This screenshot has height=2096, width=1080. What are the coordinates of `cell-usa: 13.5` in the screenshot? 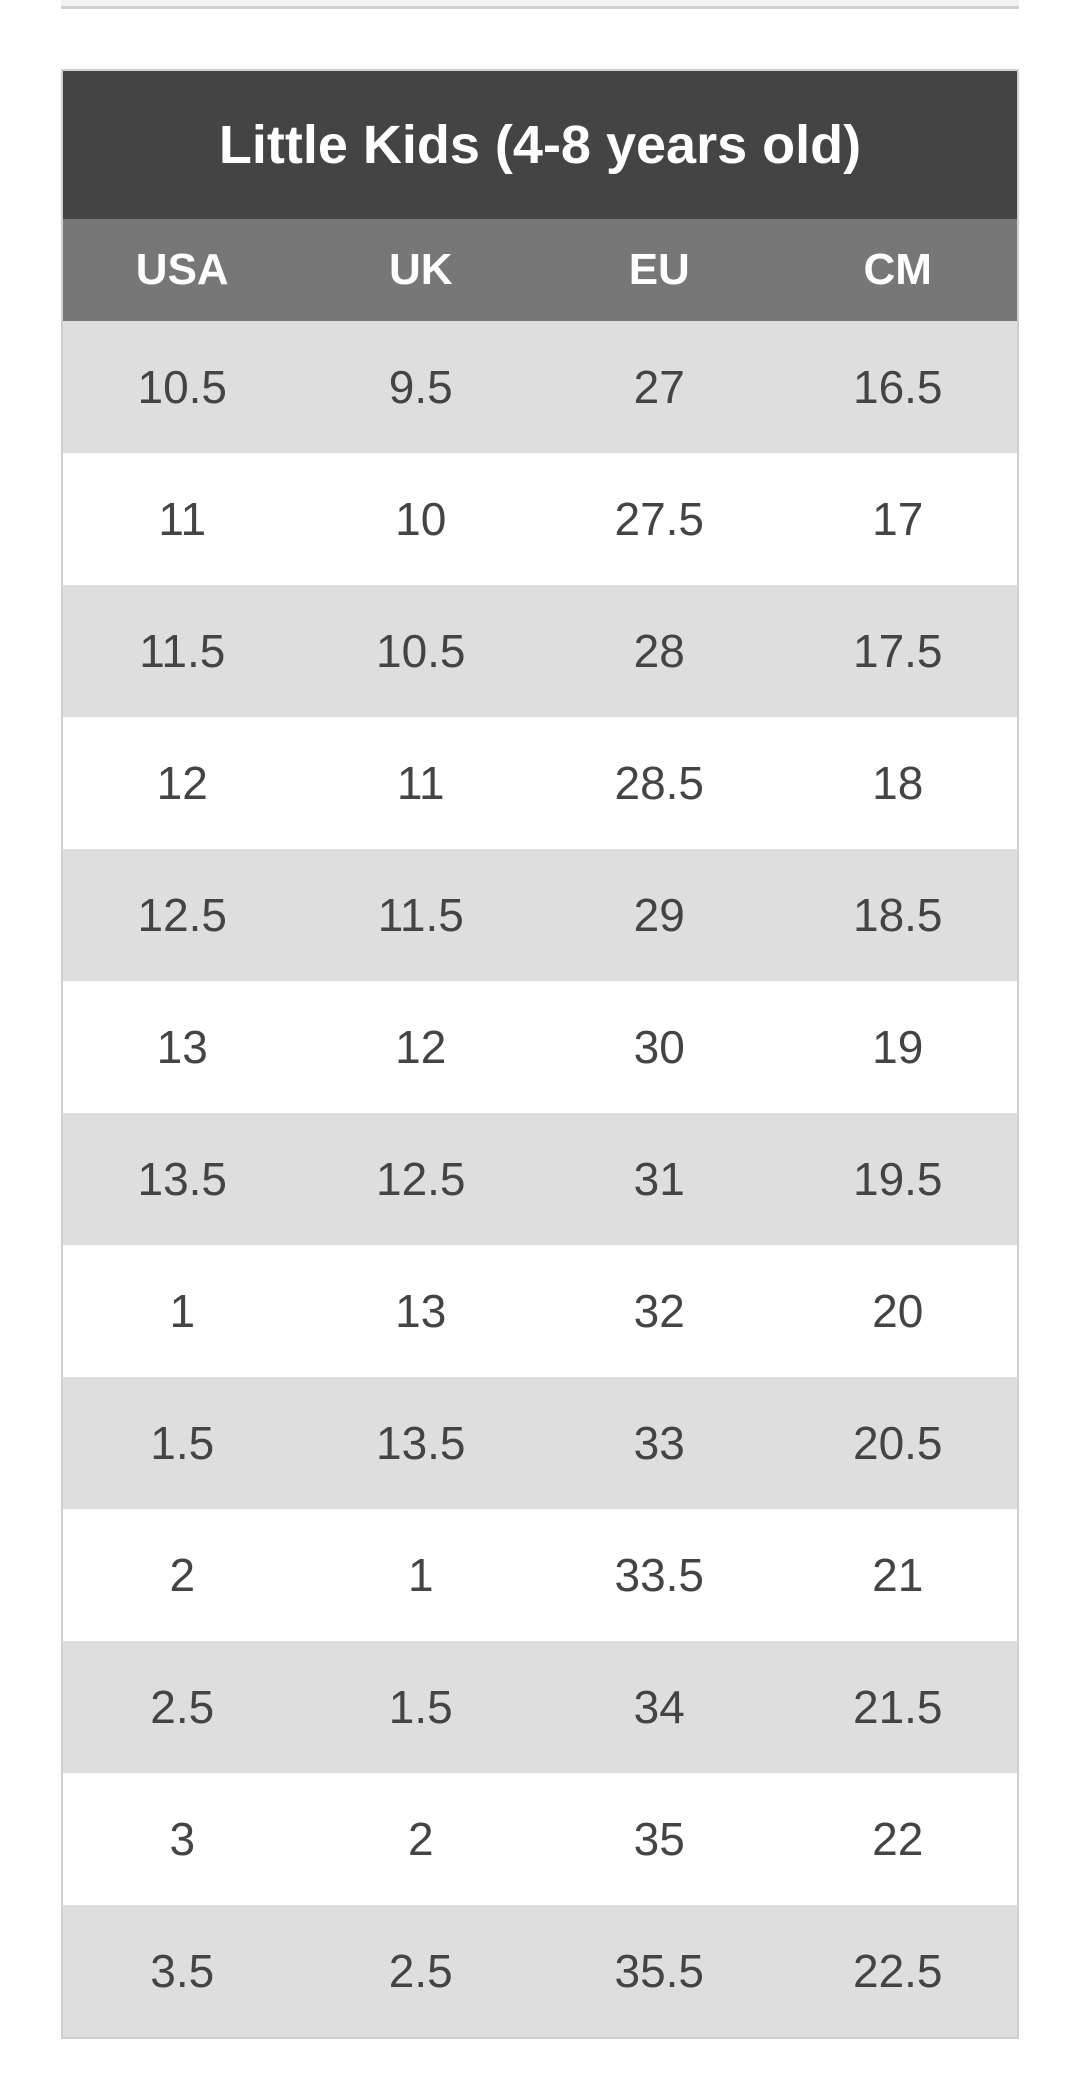 It's located at (182, 1179).